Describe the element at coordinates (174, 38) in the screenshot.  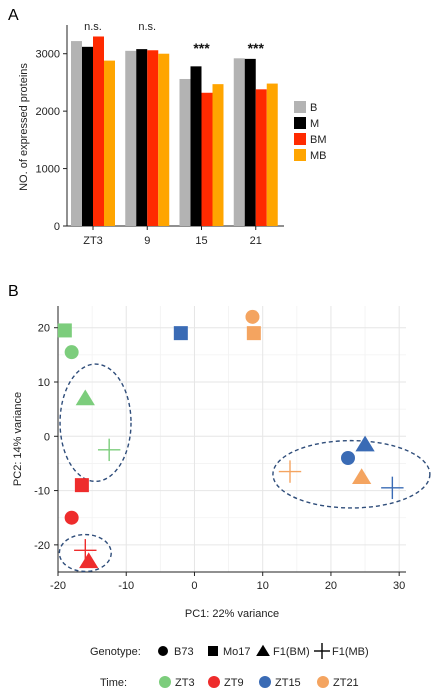
I see `significance-labels: n.s. n.s. *** ***` at that location.